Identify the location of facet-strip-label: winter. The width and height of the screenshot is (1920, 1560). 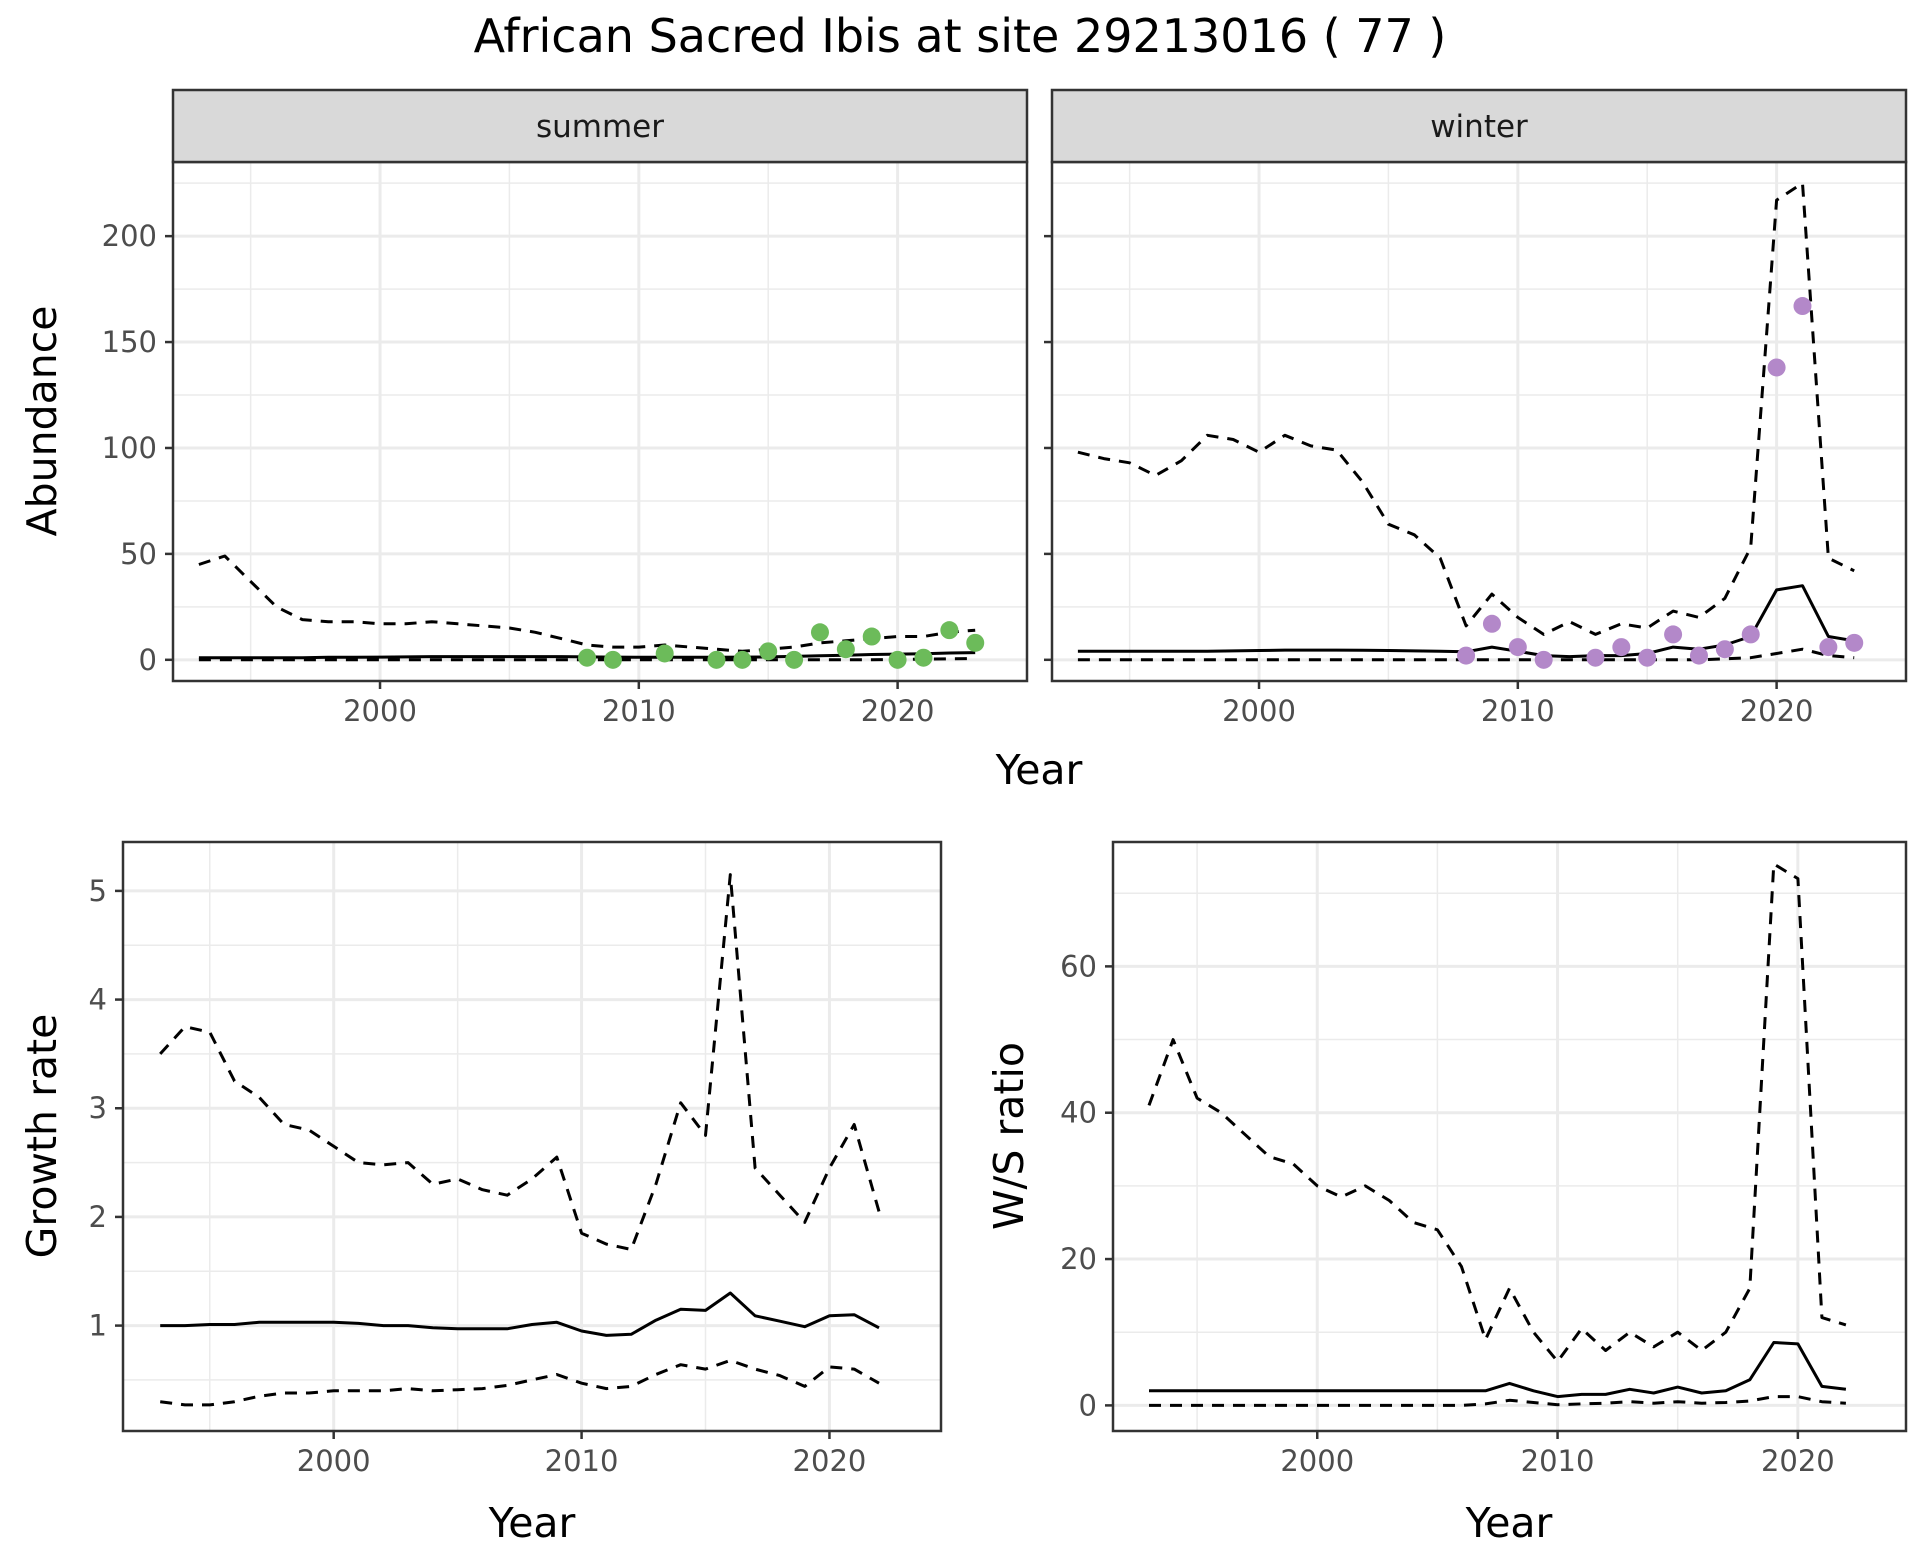
(1479, 127).